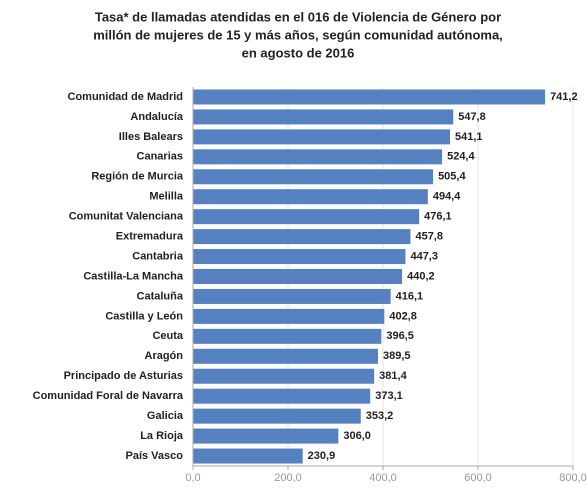 Image resolution: width=587 pixels, height=490 pixels. Describe the element at coordinates (150, 237) in the screenshot. I see `y-tick-label: Extremadura` at that location.